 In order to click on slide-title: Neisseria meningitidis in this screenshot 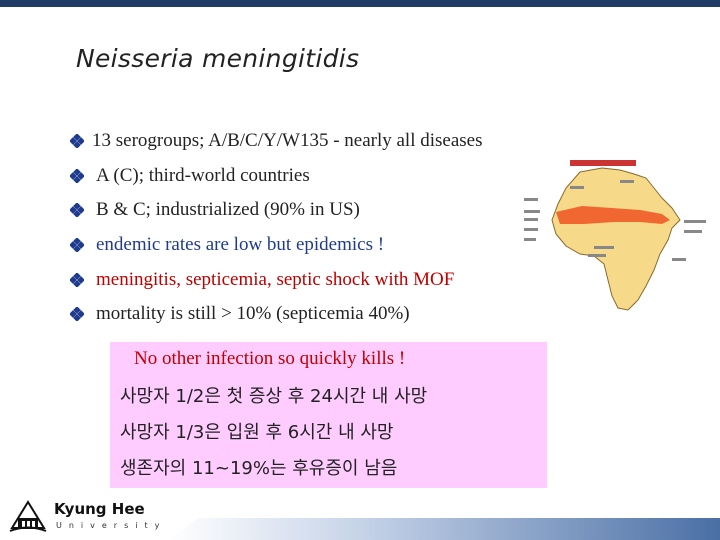, I will do `click(218, 58)`.